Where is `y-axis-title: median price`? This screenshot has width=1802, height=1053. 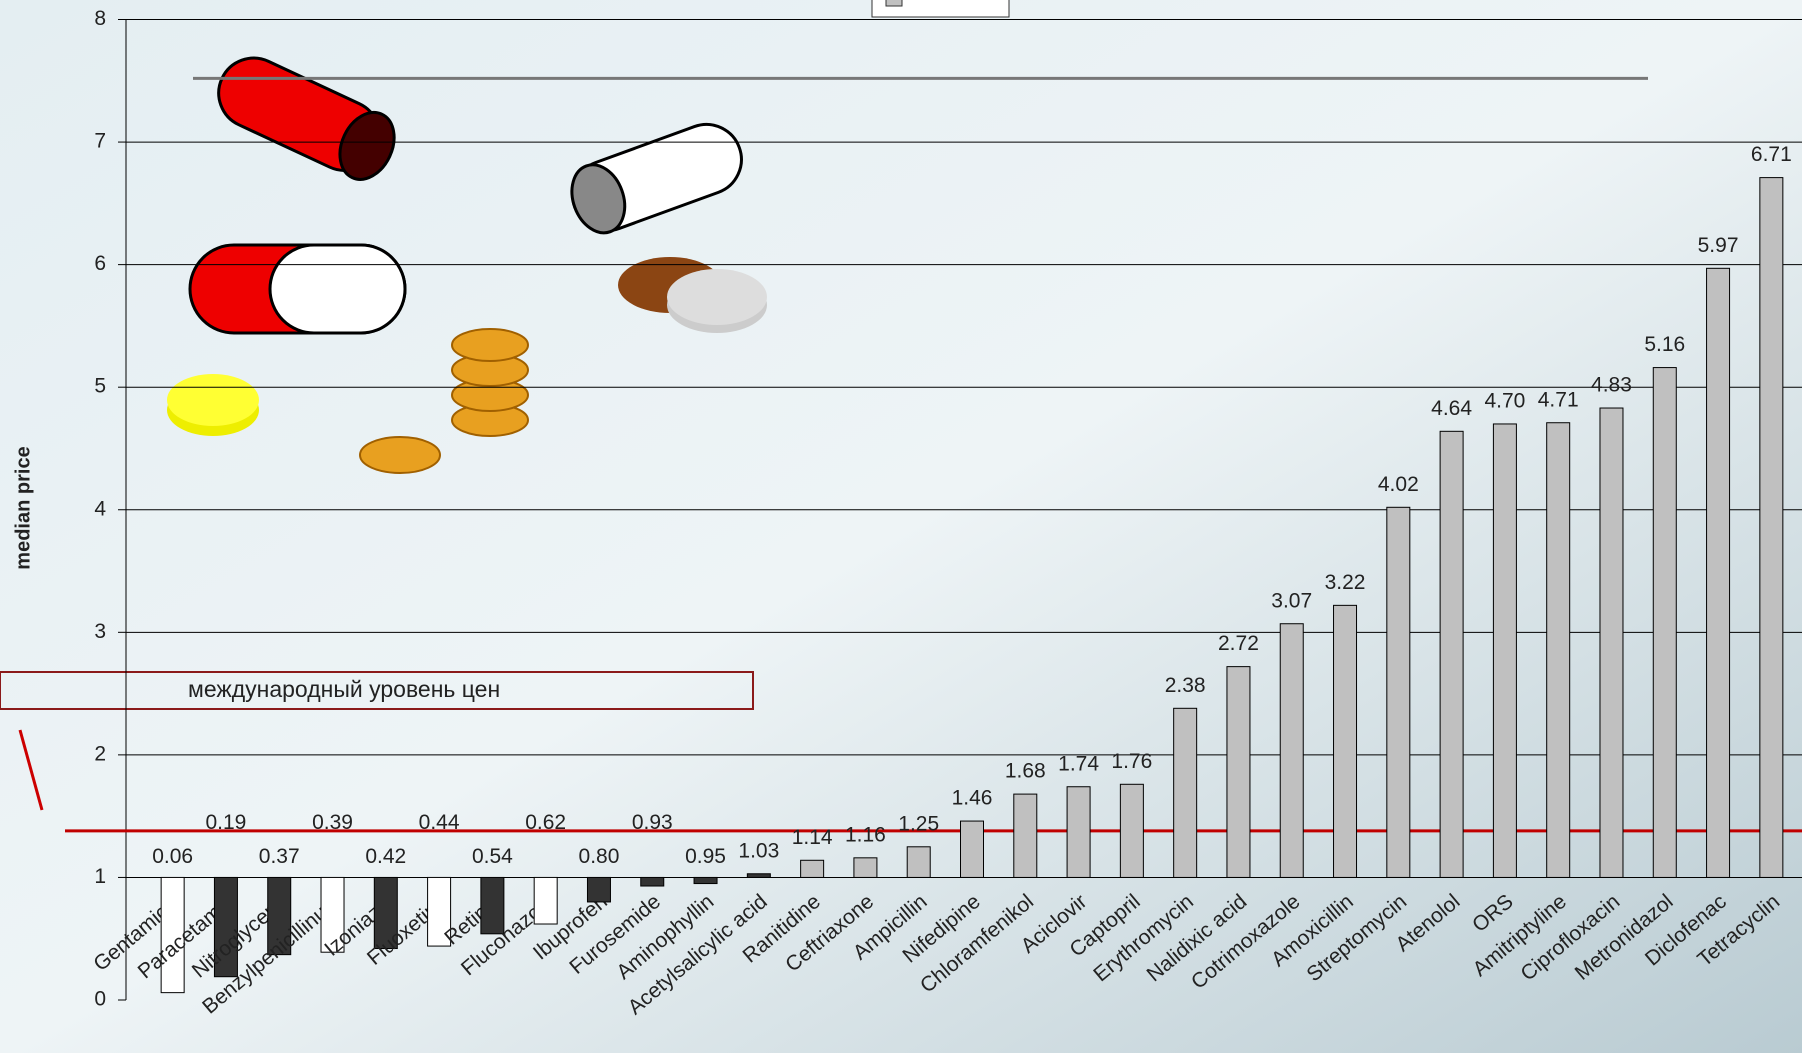 y-axis-title: median price is located at coordinates (23, 507).